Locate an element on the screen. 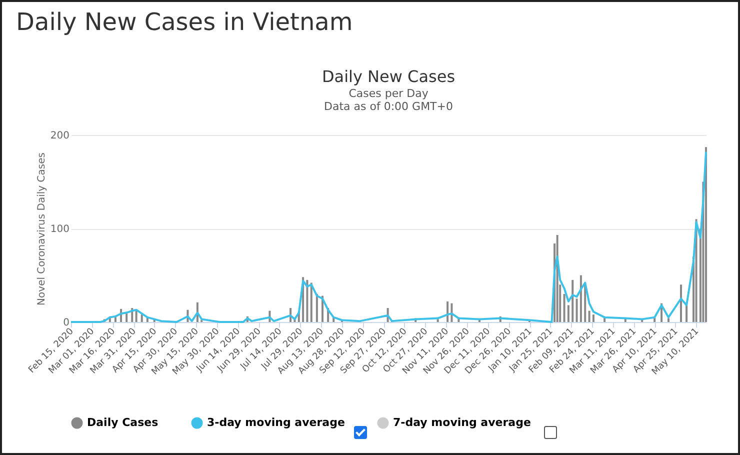 This screenshot has height=455, width=740. legend-label: 3-day moving average is located at coordinates (276, 422).